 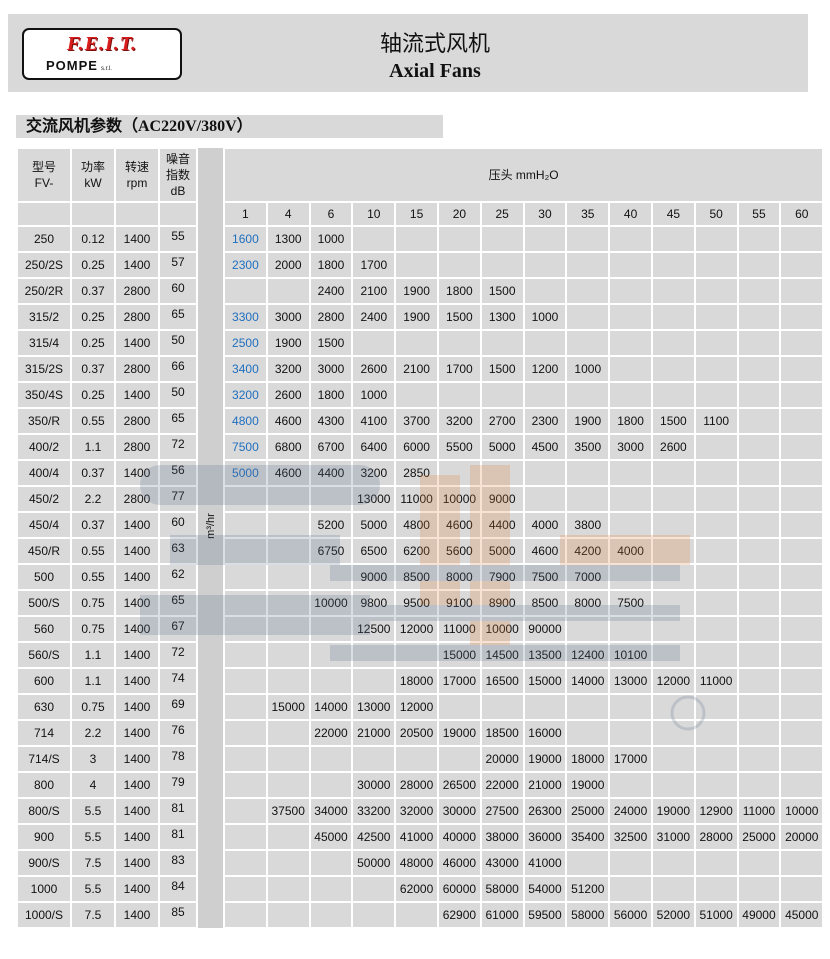 I want to click on power-cell: 0.55, so click(x=93, y=577).